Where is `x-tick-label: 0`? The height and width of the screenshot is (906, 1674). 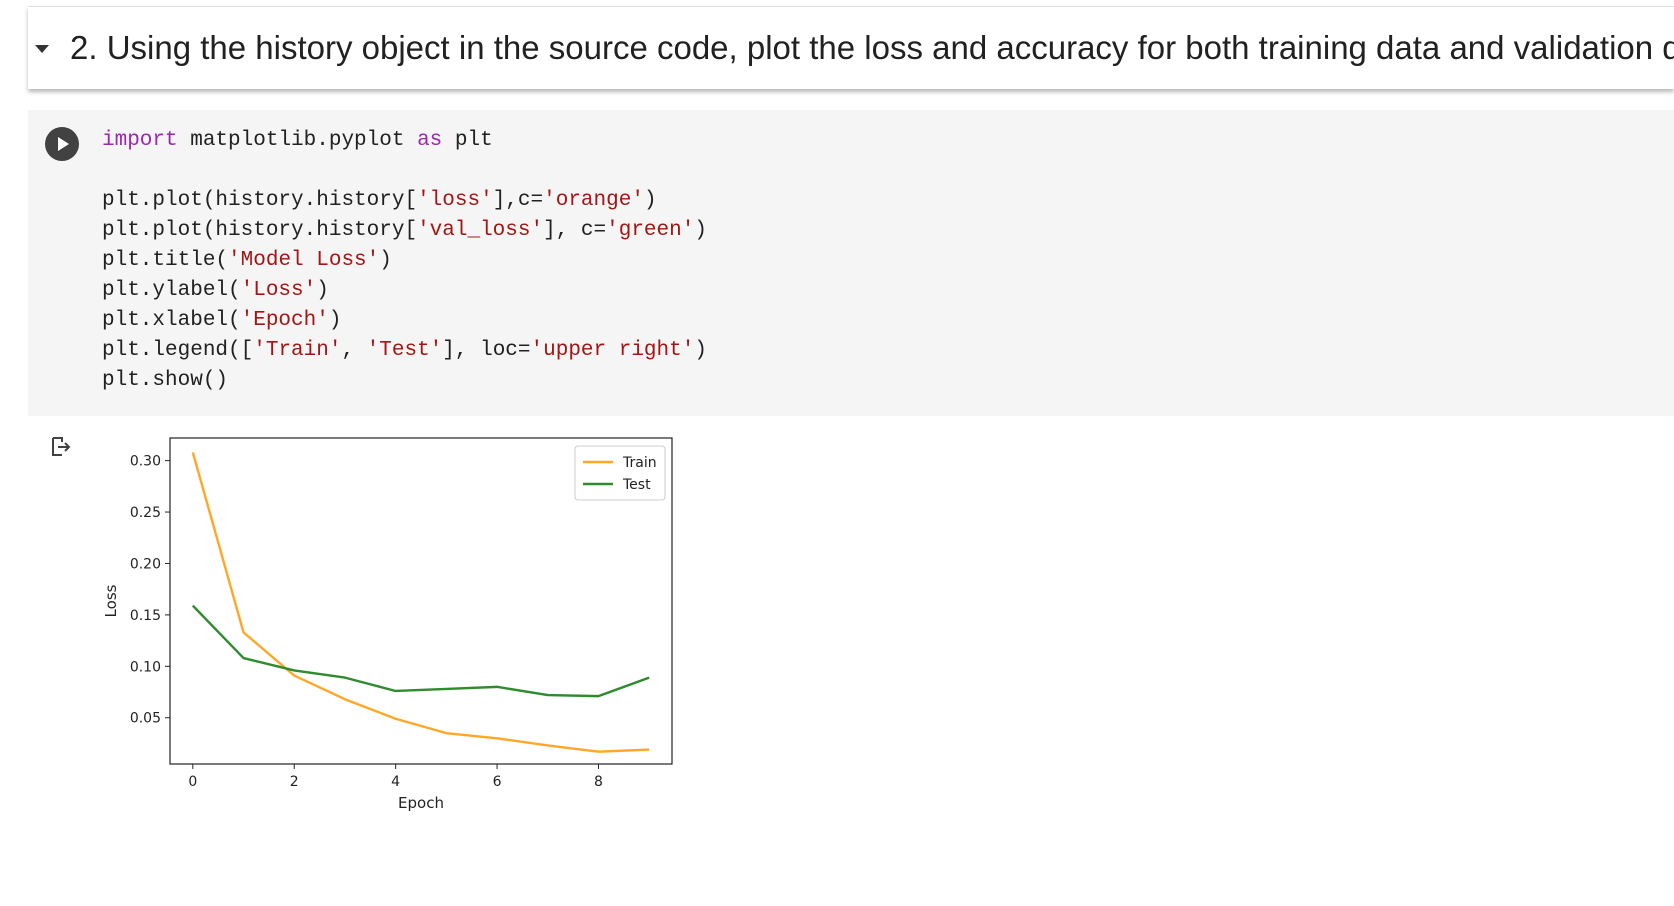
x-tick-label: 0 is located at coordinates (192, 782).